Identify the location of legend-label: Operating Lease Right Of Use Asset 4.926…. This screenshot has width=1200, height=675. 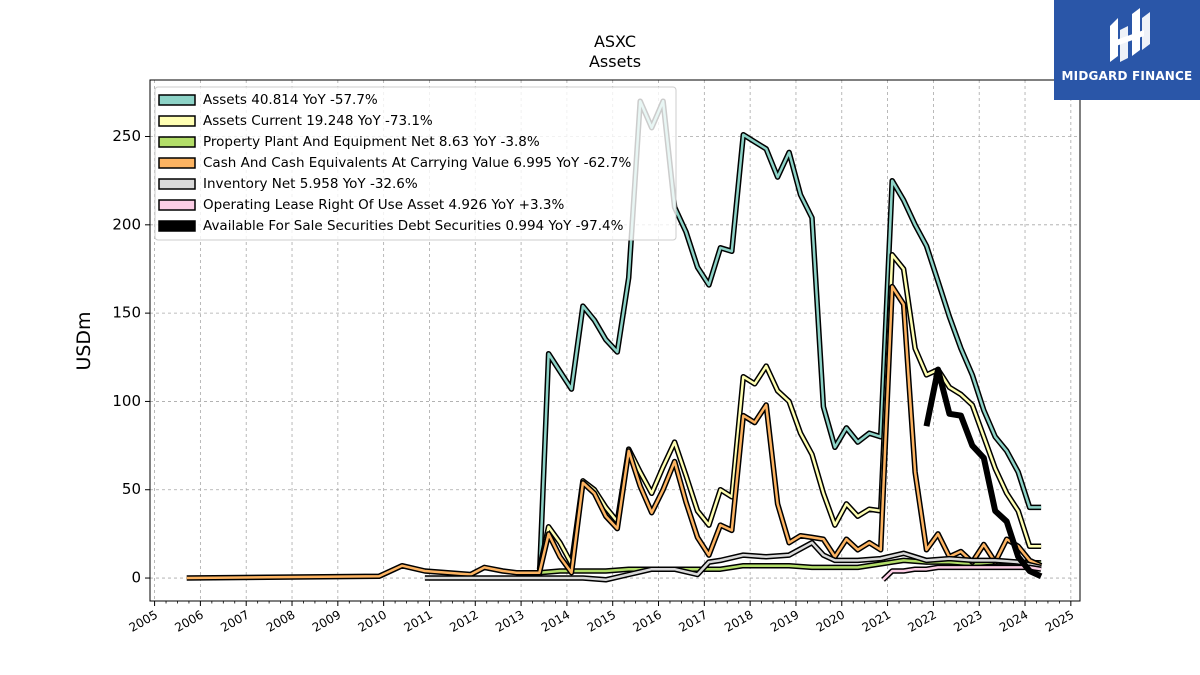
(383, 205).